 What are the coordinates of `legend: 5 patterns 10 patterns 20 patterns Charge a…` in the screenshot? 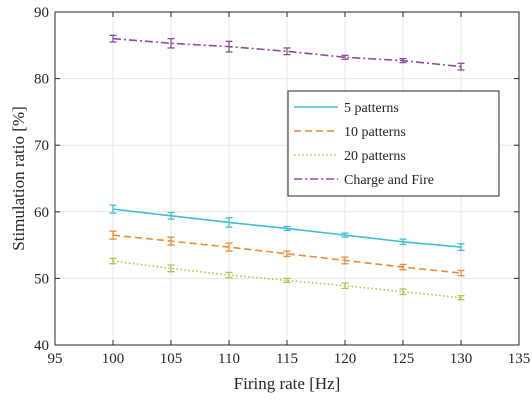 It's located at (393, 143).